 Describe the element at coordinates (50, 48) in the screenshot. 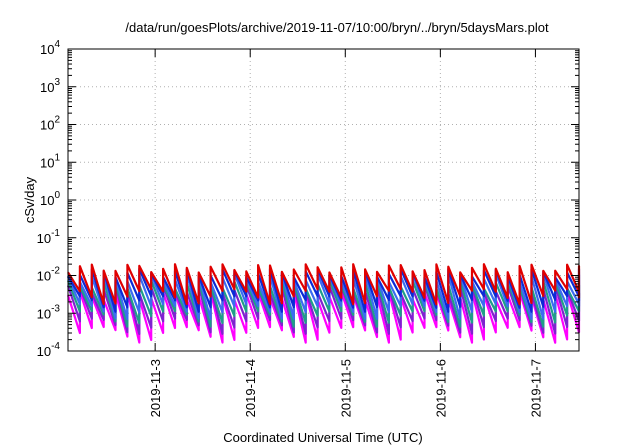

I see `y-tick-label: 10⁴` at that location.